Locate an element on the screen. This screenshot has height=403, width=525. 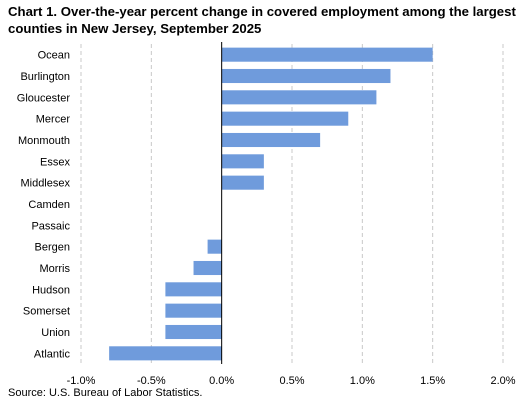
x-tick-label: 2.0% is located at coordinates (502, 381).